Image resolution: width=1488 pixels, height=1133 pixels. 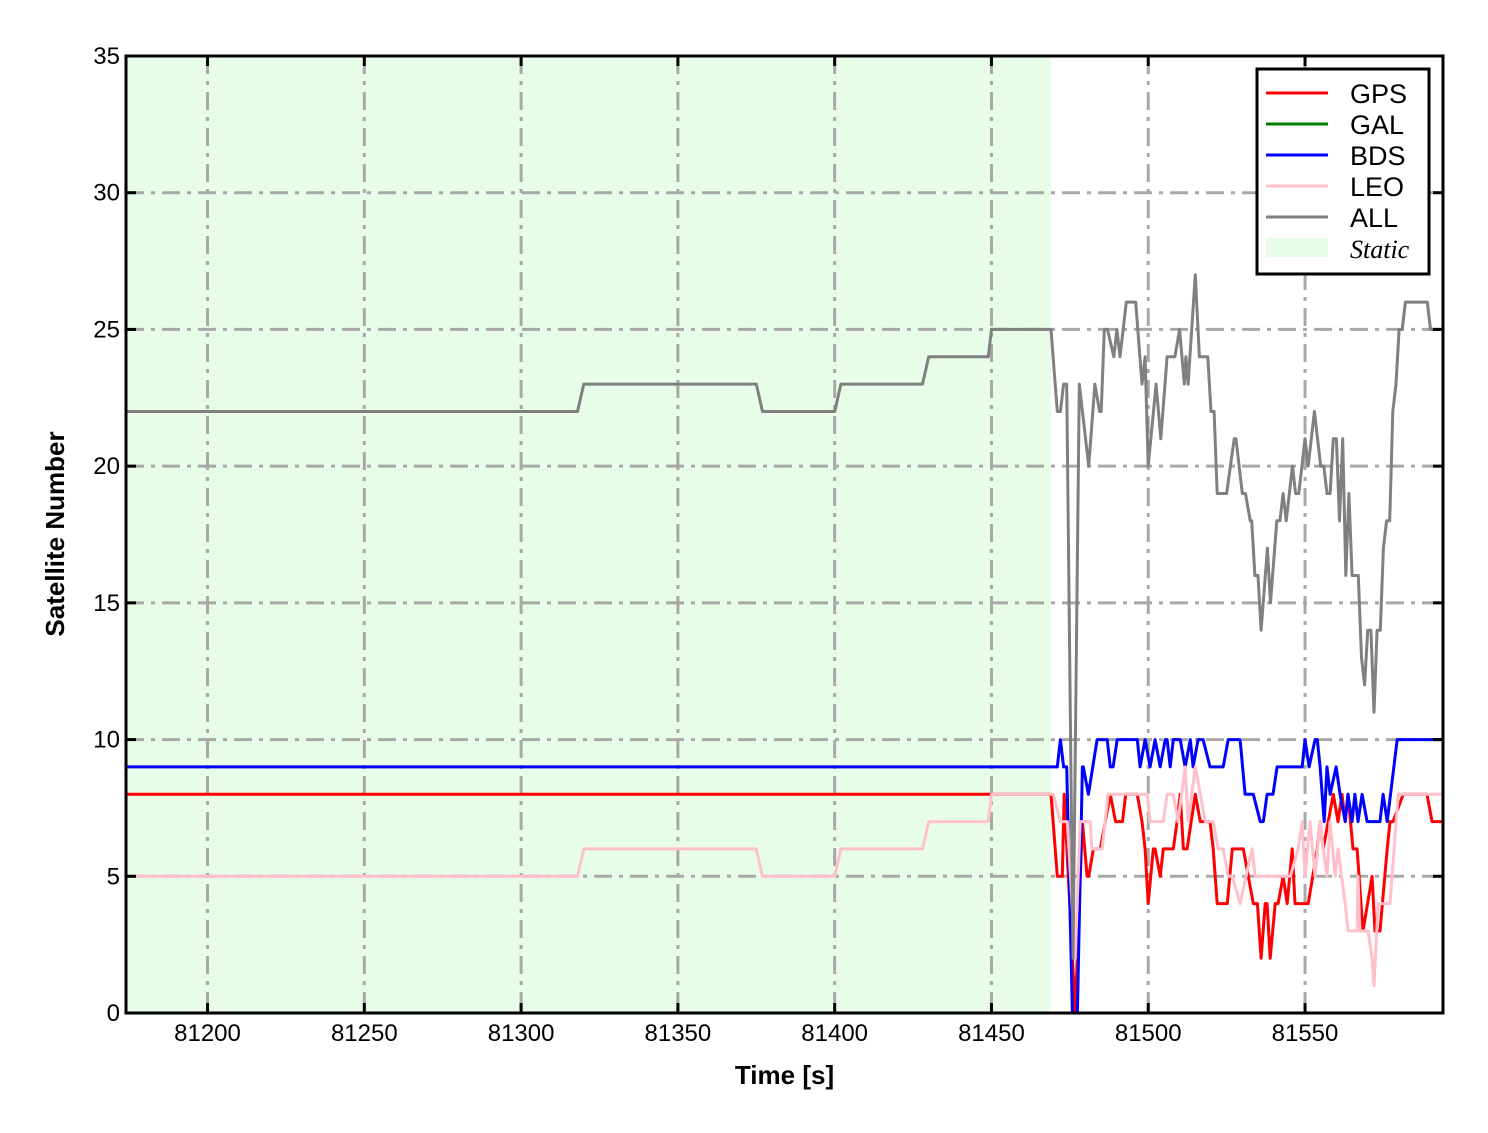 What do you see at coordinates (106, 466) in the screenshot?
I see `y-tick-label: 20` at bounding box center [106, 466].